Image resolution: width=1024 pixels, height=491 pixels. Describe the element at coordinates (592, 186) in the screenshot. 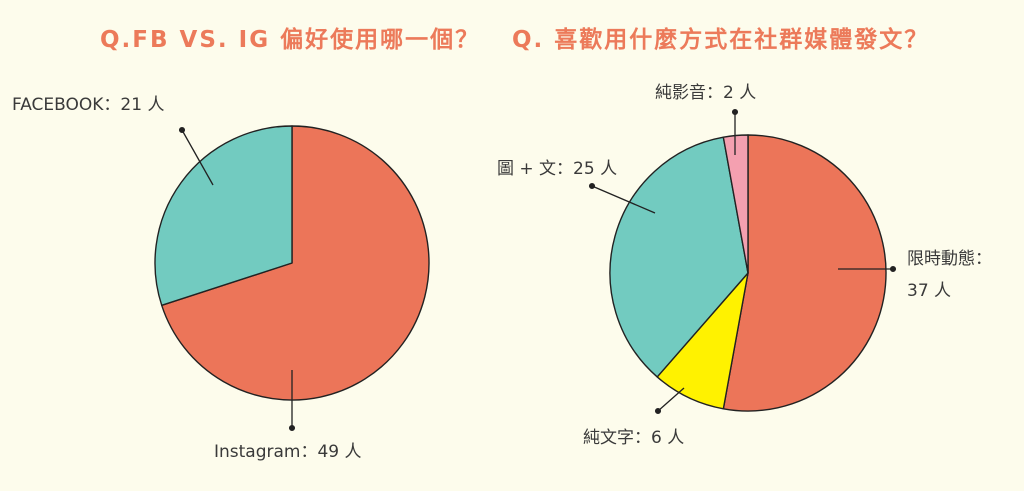

I see `leader-dot-image-text` at that location.